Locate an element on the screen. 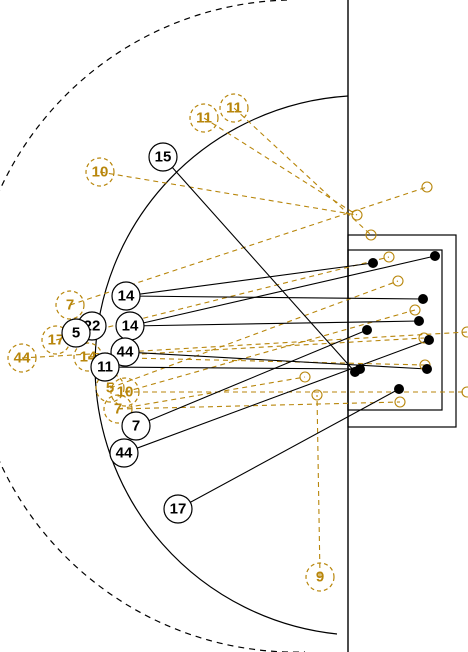  solid-player-marker: 15 is located at coordinates (163, 157).